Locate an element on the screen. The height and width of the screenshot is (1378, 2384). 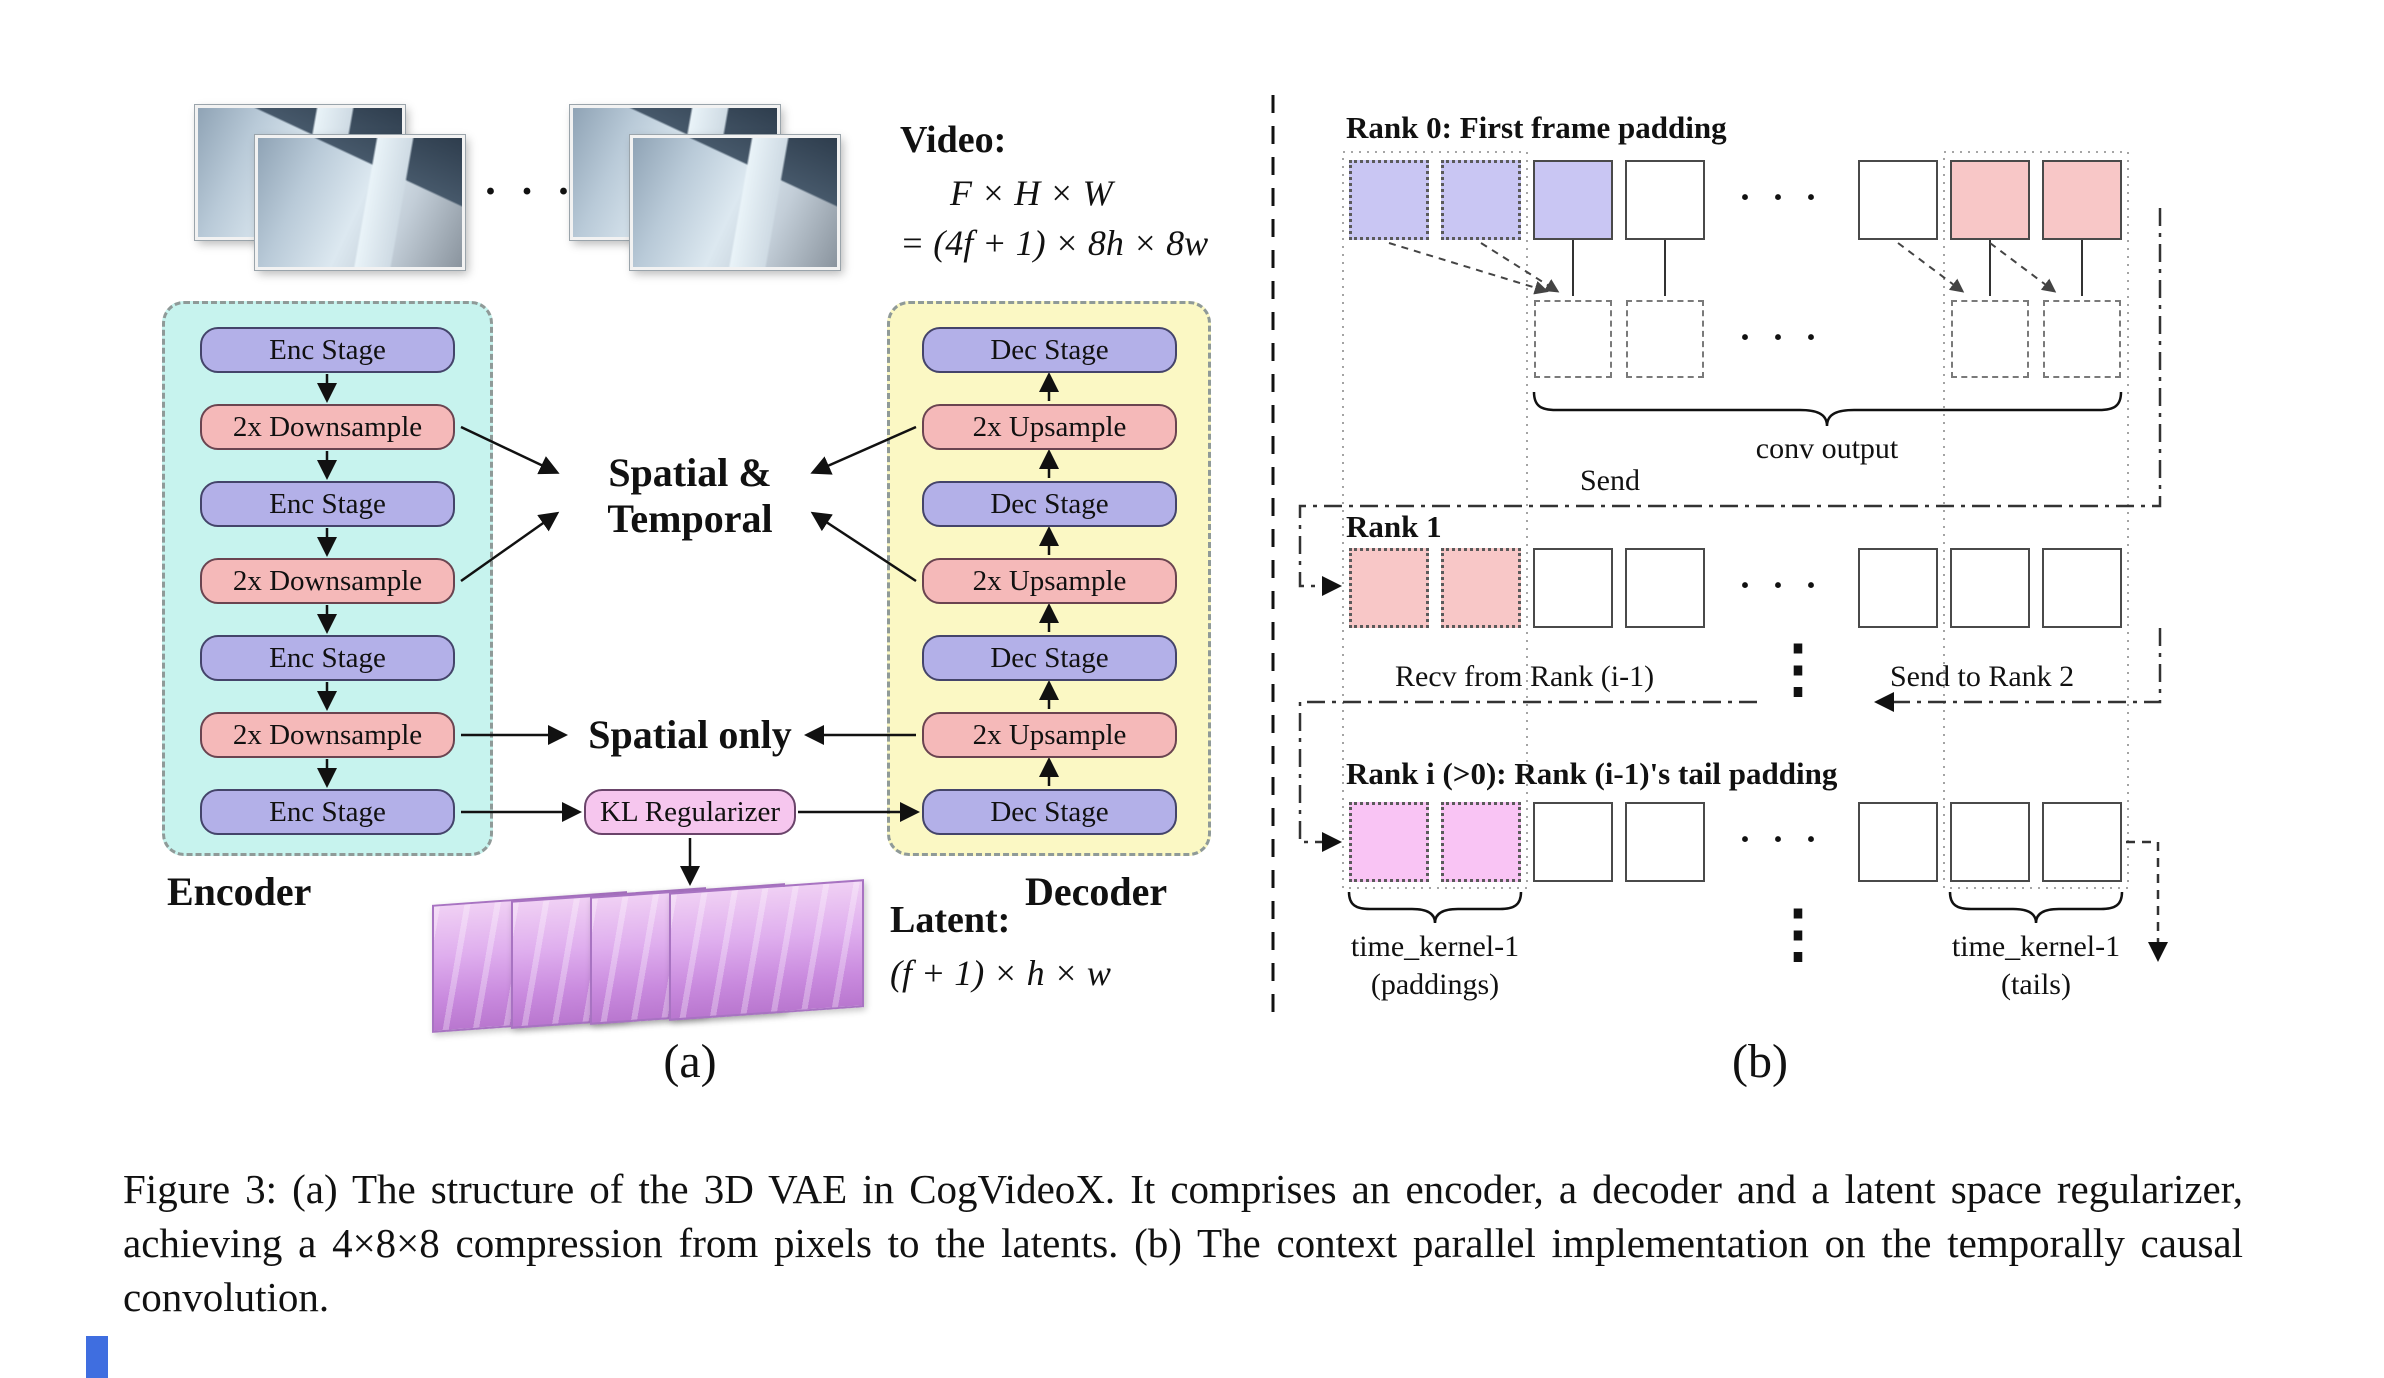
enc-stage-box-1: Enc Stage is located at coordinates (327, 350).